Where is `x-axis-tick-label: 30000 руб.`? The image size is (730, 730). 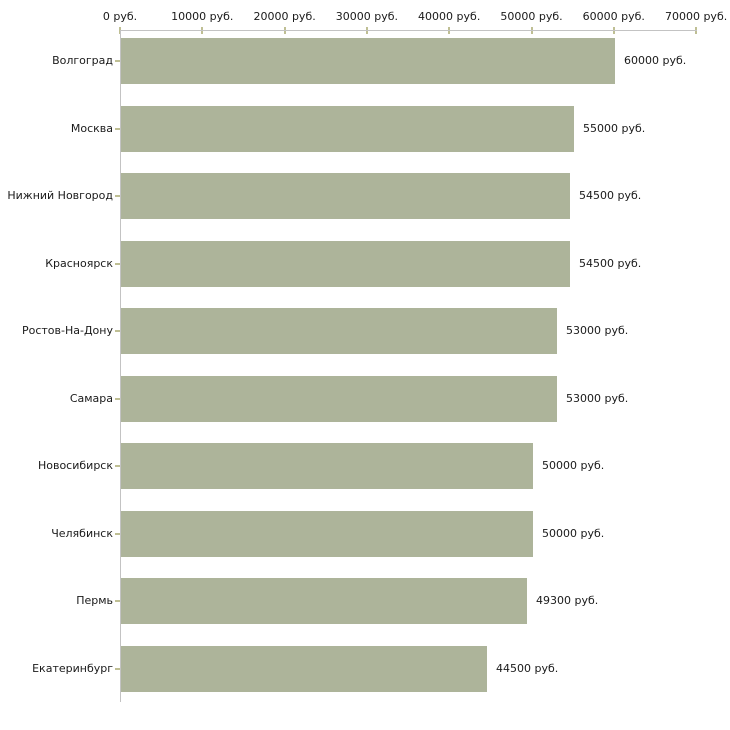 x-axis-tick-label: 30000 руб. is located at coordinates (367, 16).